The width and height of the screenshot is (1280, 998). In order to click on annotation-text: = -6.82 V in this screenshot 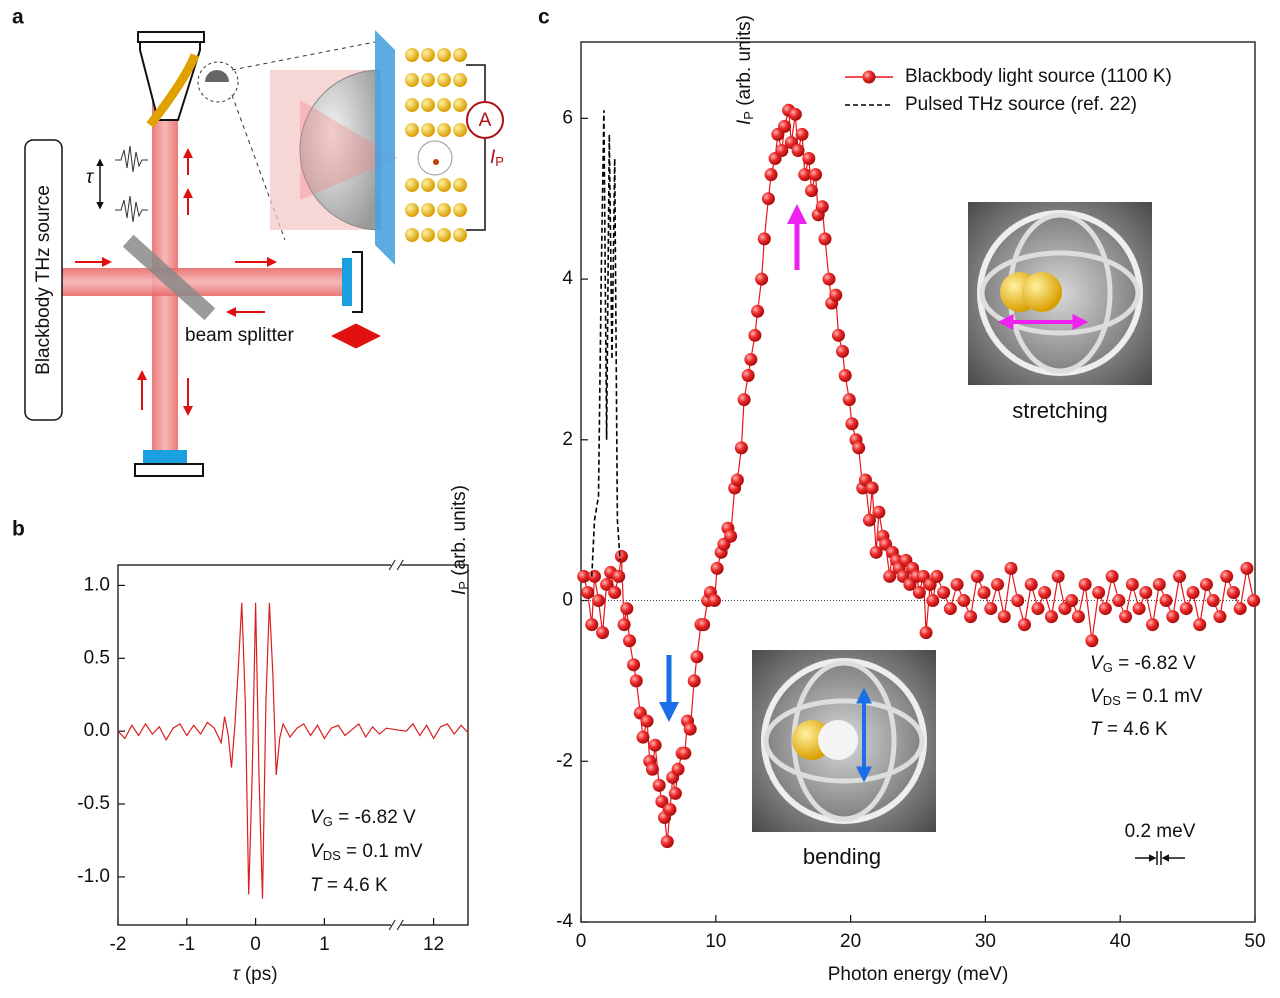, I will do `click(374, 817)`.